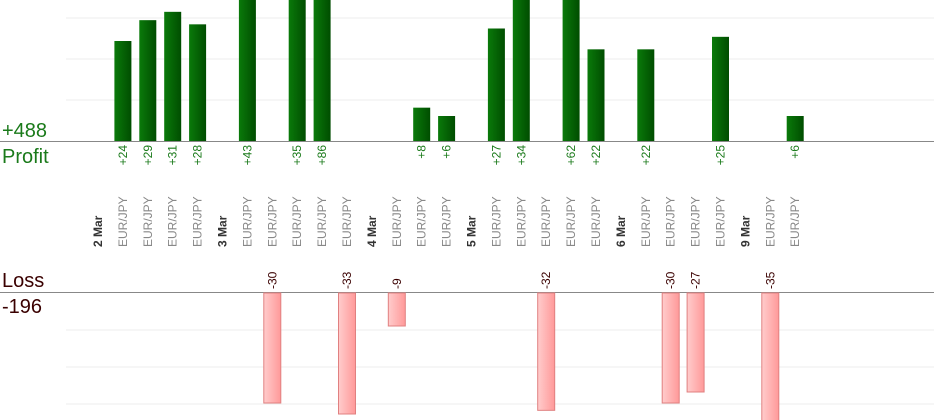 This screenshot has height=420, width=934. Describe the element at coordinates (422, 152) in the screenshot. I see `profit-value-label: +8` at that location.